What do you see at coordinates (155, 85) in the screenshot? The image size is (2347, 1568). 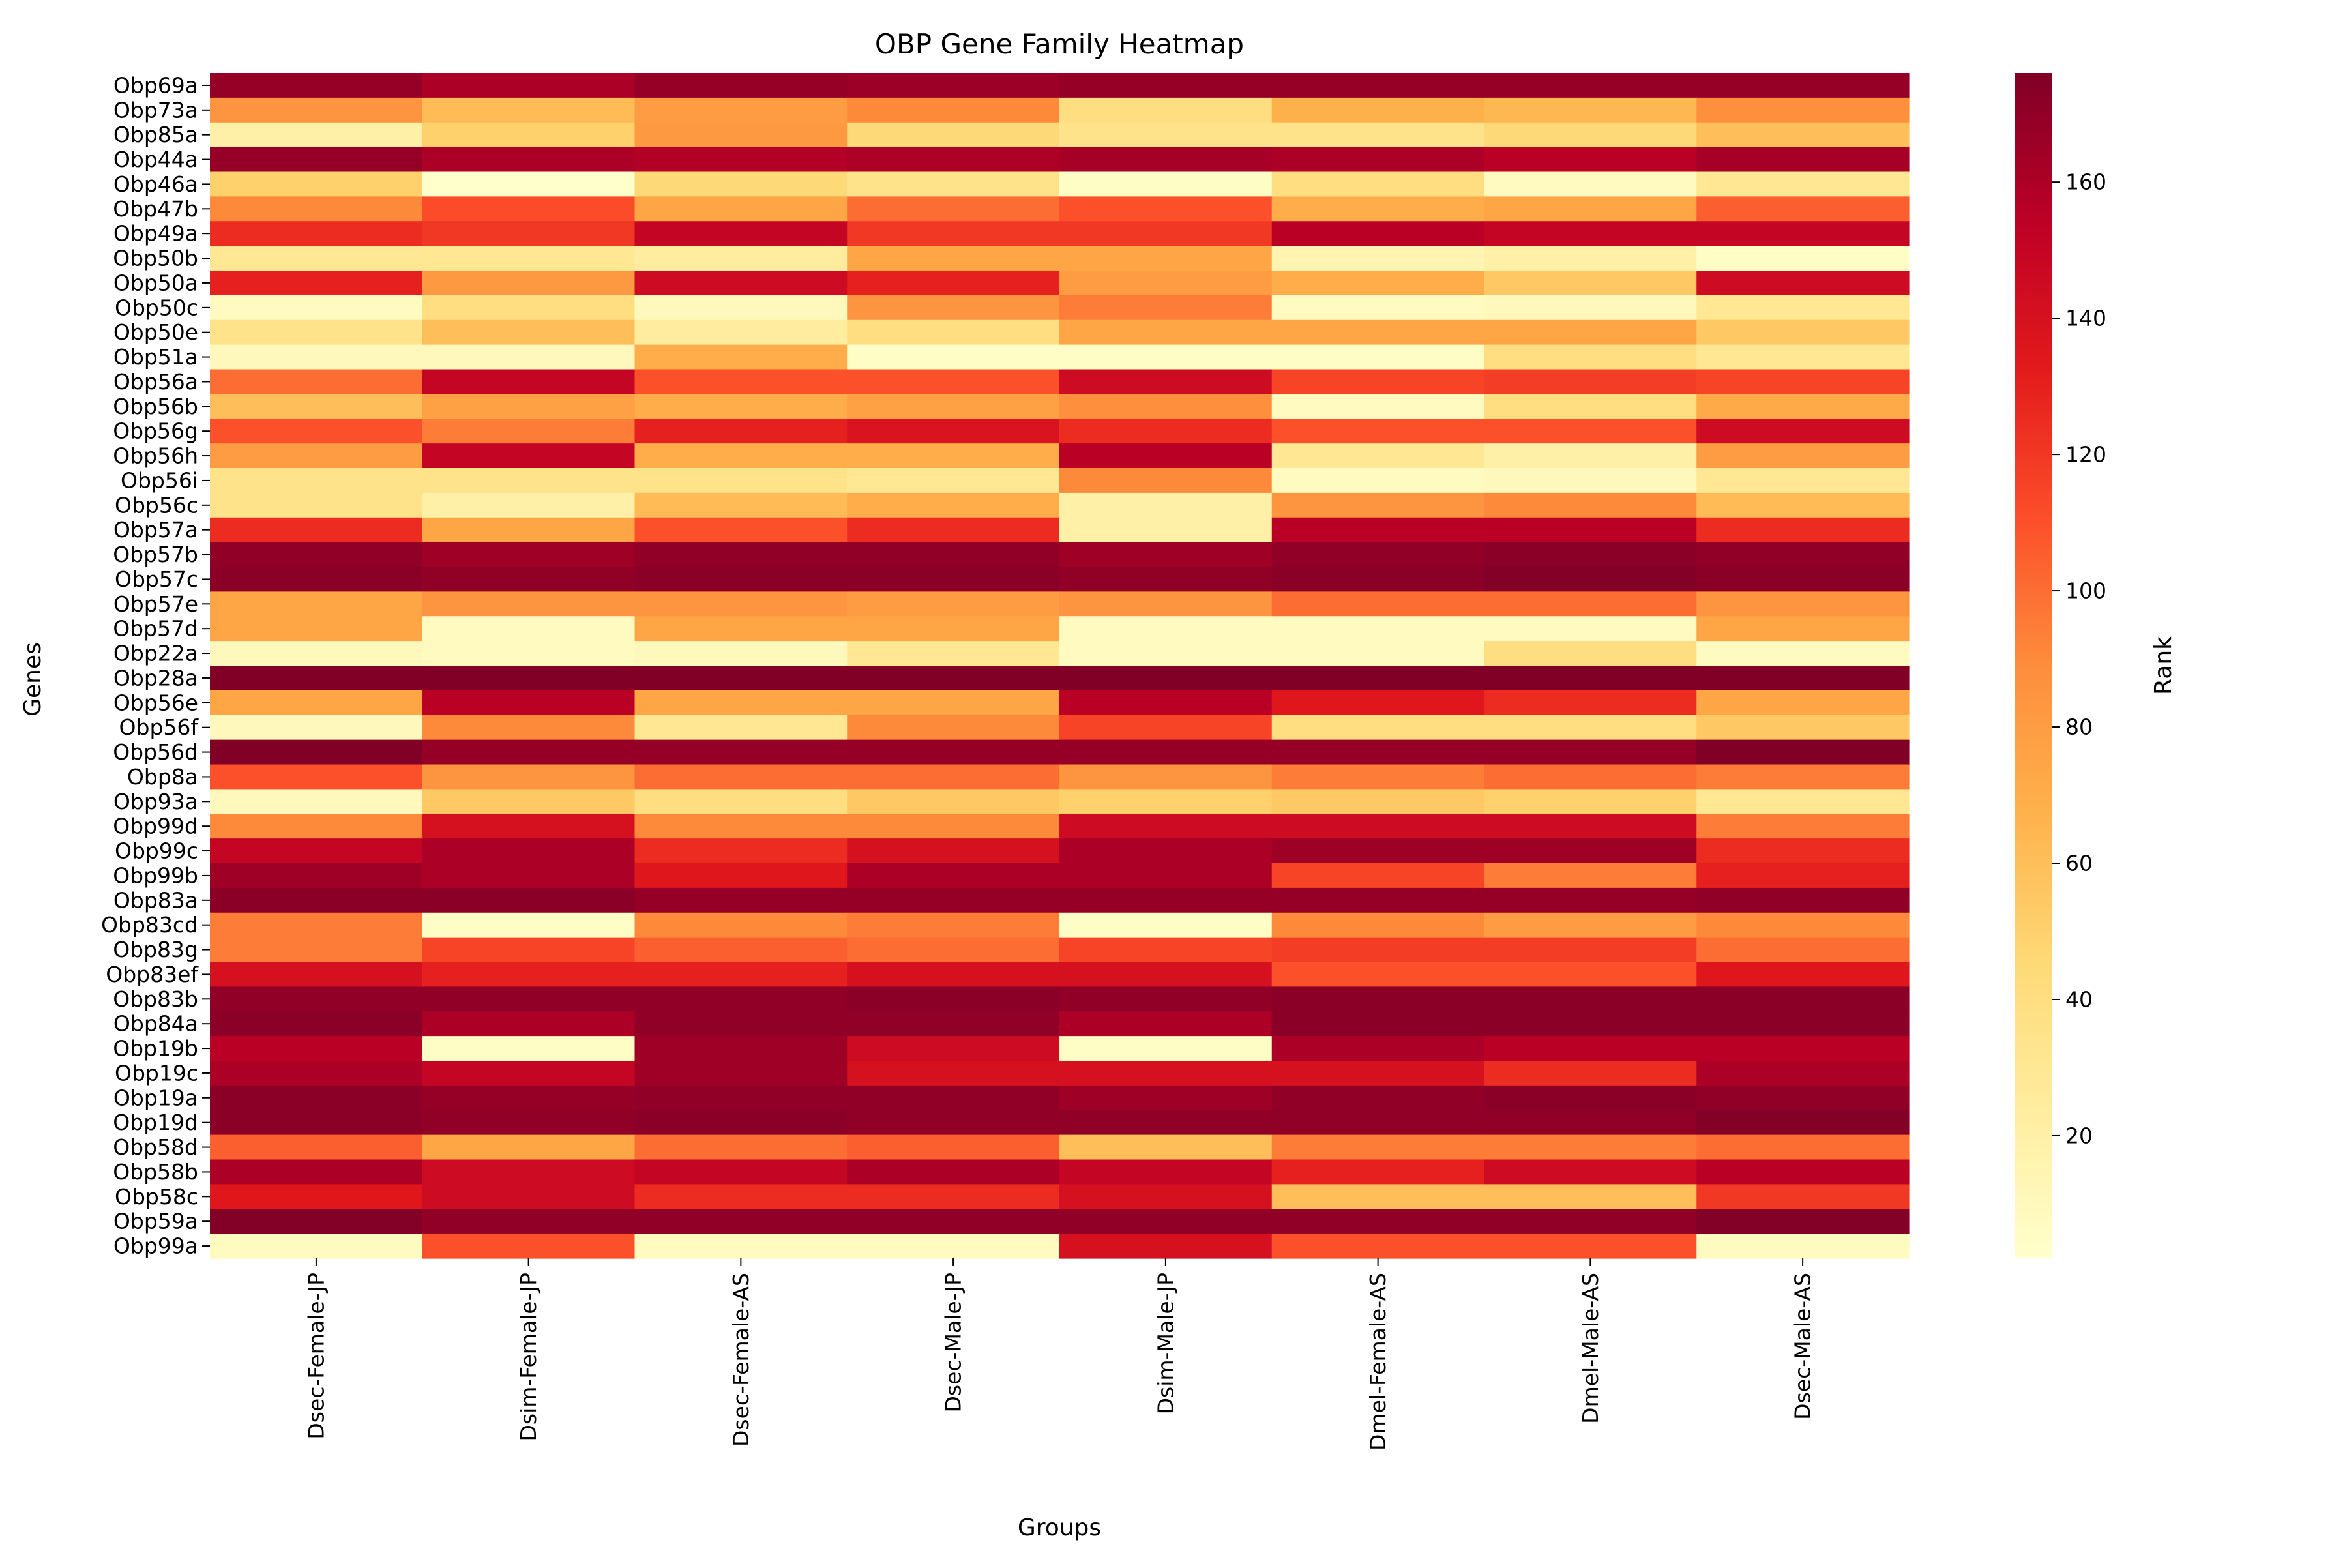 I see `y-tick-label: Obp69a` at bounding box center [155, 85].